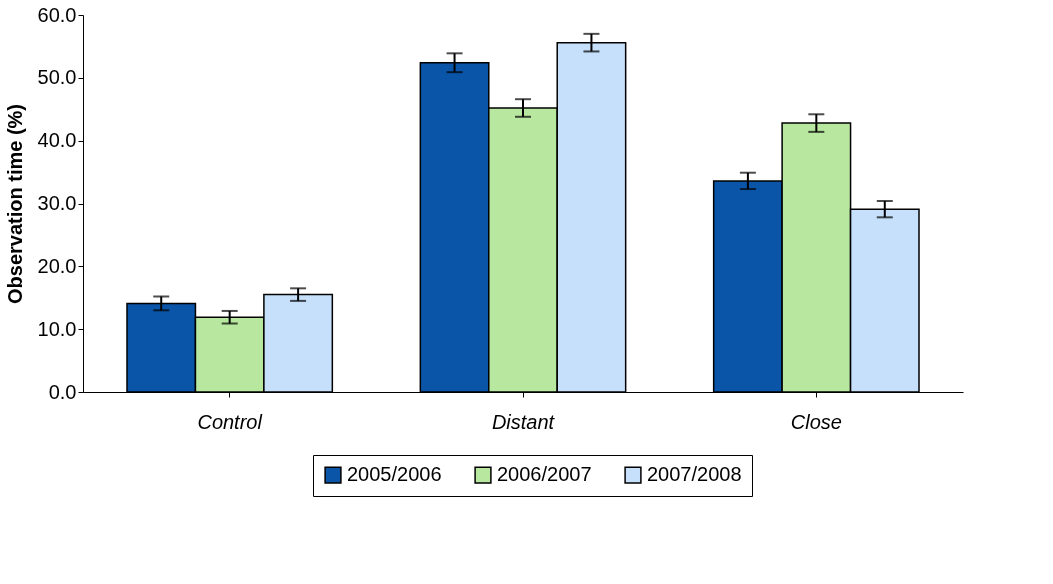 This screenshot has height=584, width=1053. What do you see at coordinates (57, 140) in the screenshot?
I see `y-tick-label: 40.0` at bounding box center [57, 140].